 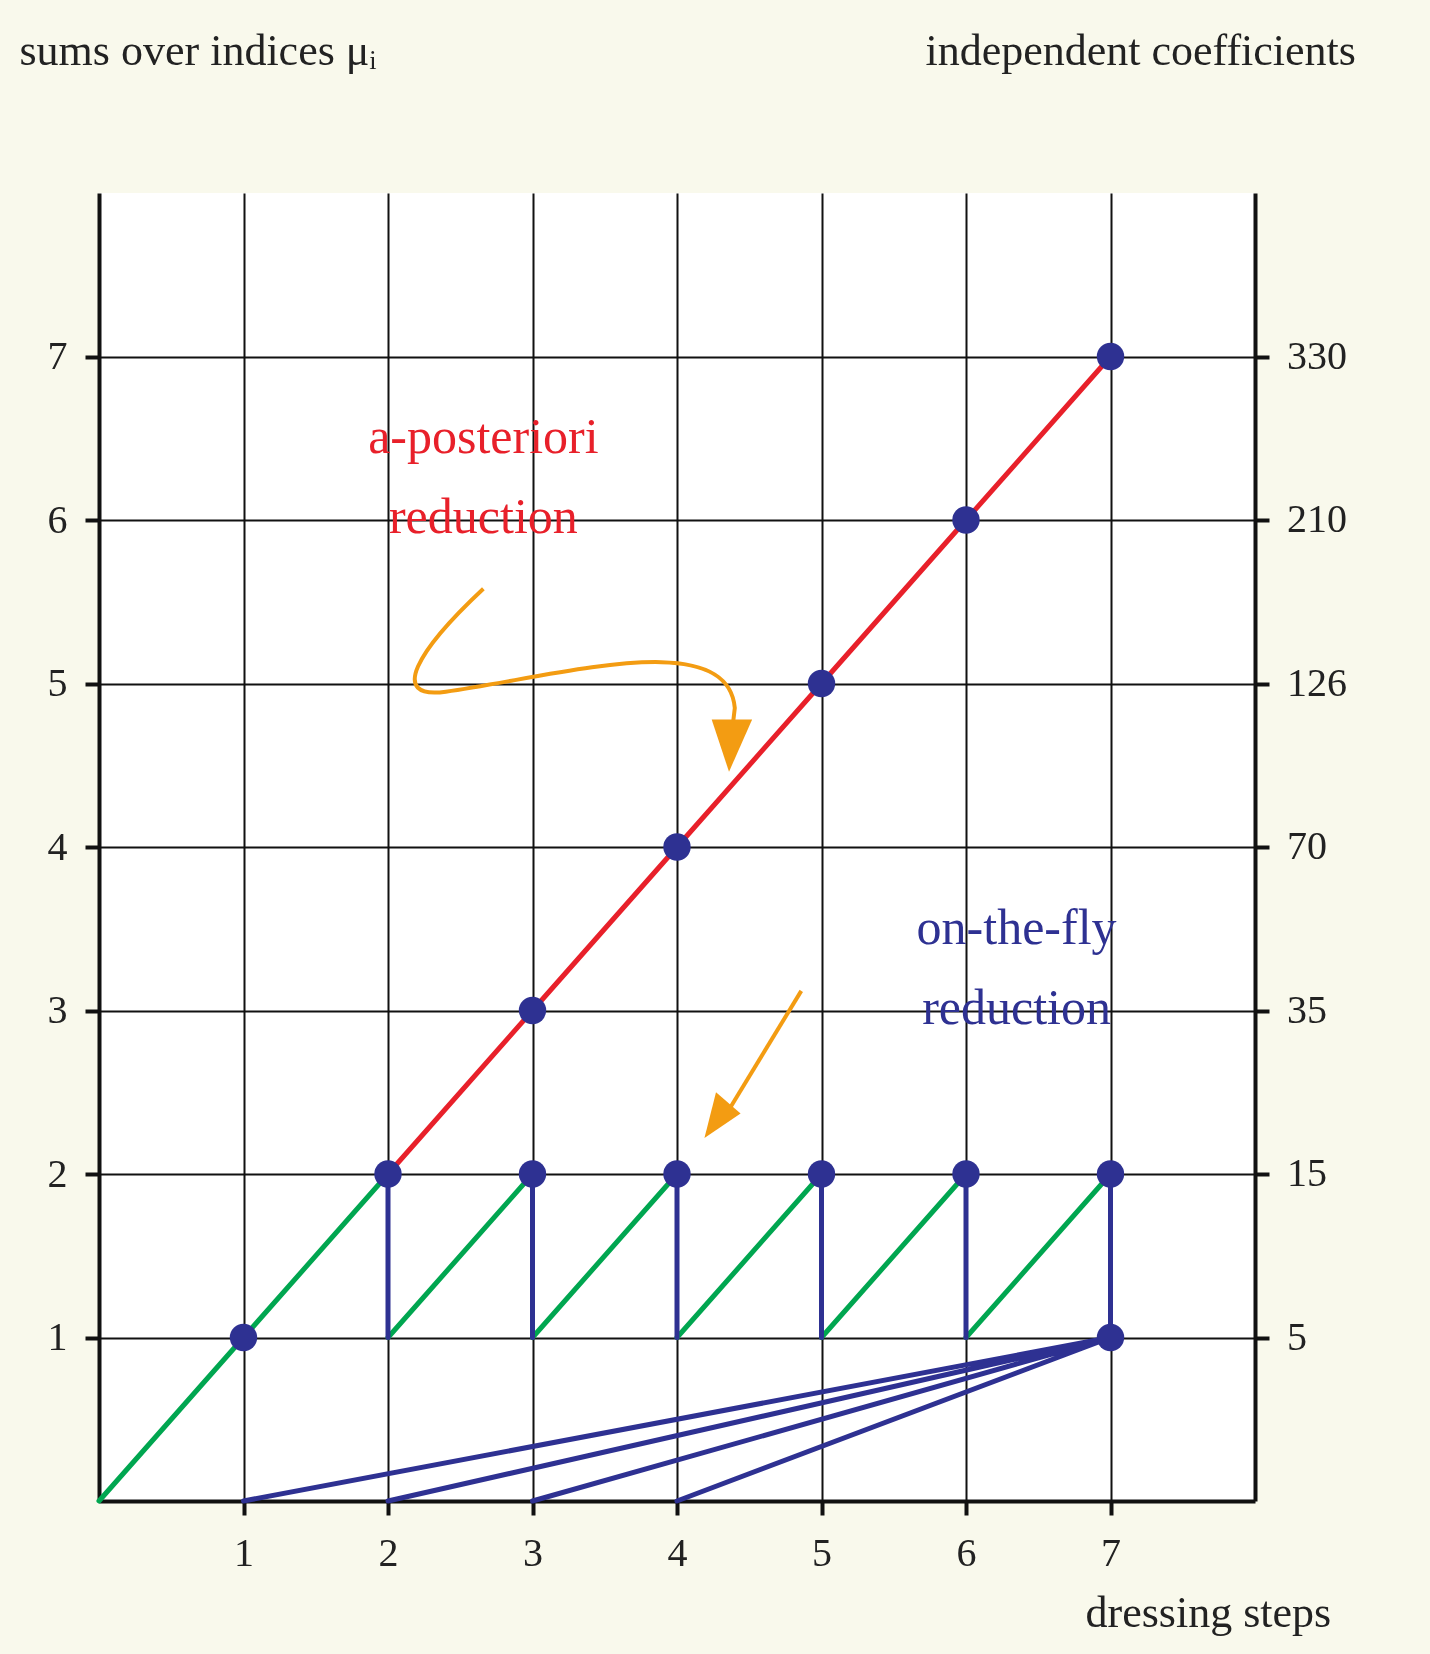 I want to click on text: 35, so click(x=1307, y=1009).